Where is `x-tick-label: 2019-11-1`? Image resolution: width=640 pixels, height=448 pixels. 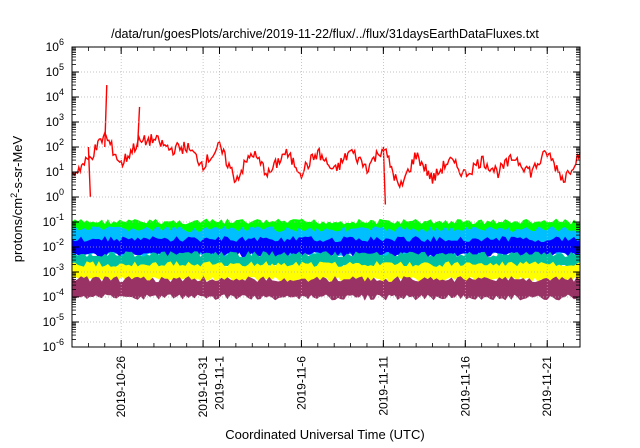 x-tick-label: 2019-11-1 is located at coordinates (219, 383).